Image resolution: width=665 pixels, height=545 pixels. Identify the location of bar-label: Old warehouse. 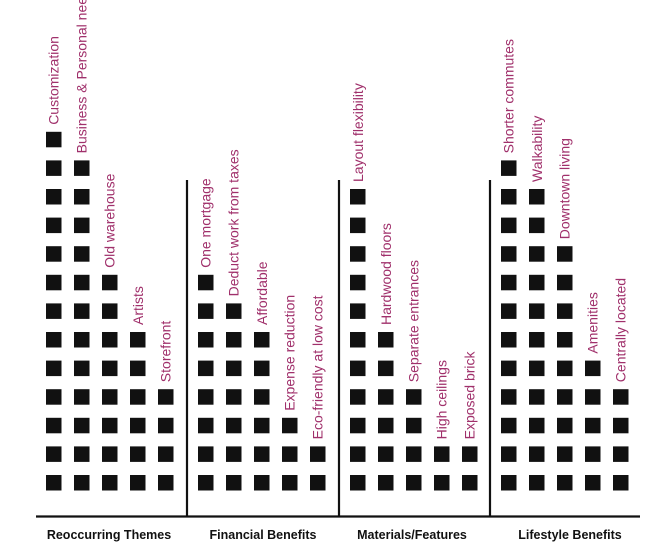
(110, 220).